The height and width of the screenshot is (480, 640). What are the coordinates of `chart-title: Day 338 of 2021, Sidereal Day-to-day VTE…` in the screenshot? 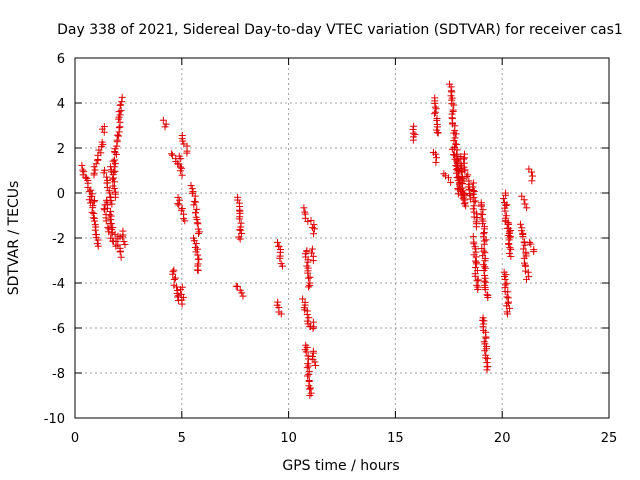 It's located at (340, 30).